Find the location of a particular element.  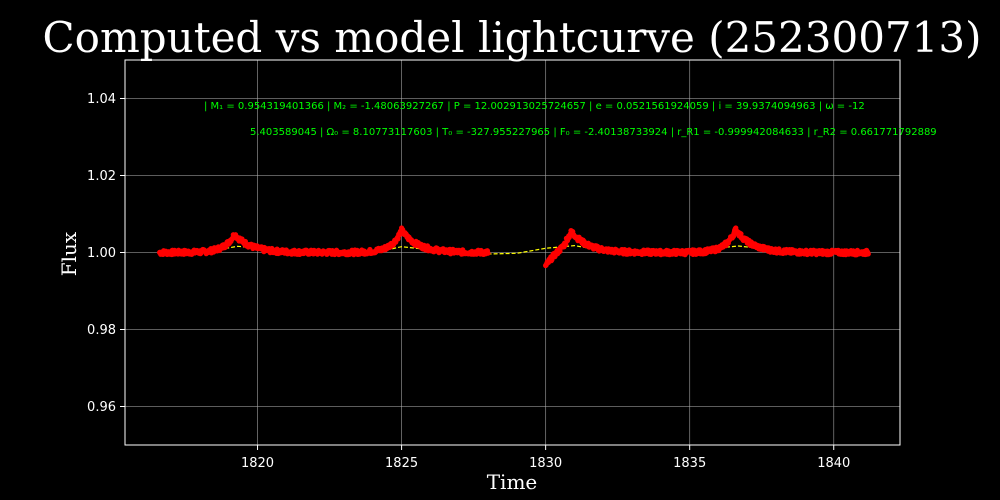

y-tick-label: 1.00 is located at coordinates (101, 253).